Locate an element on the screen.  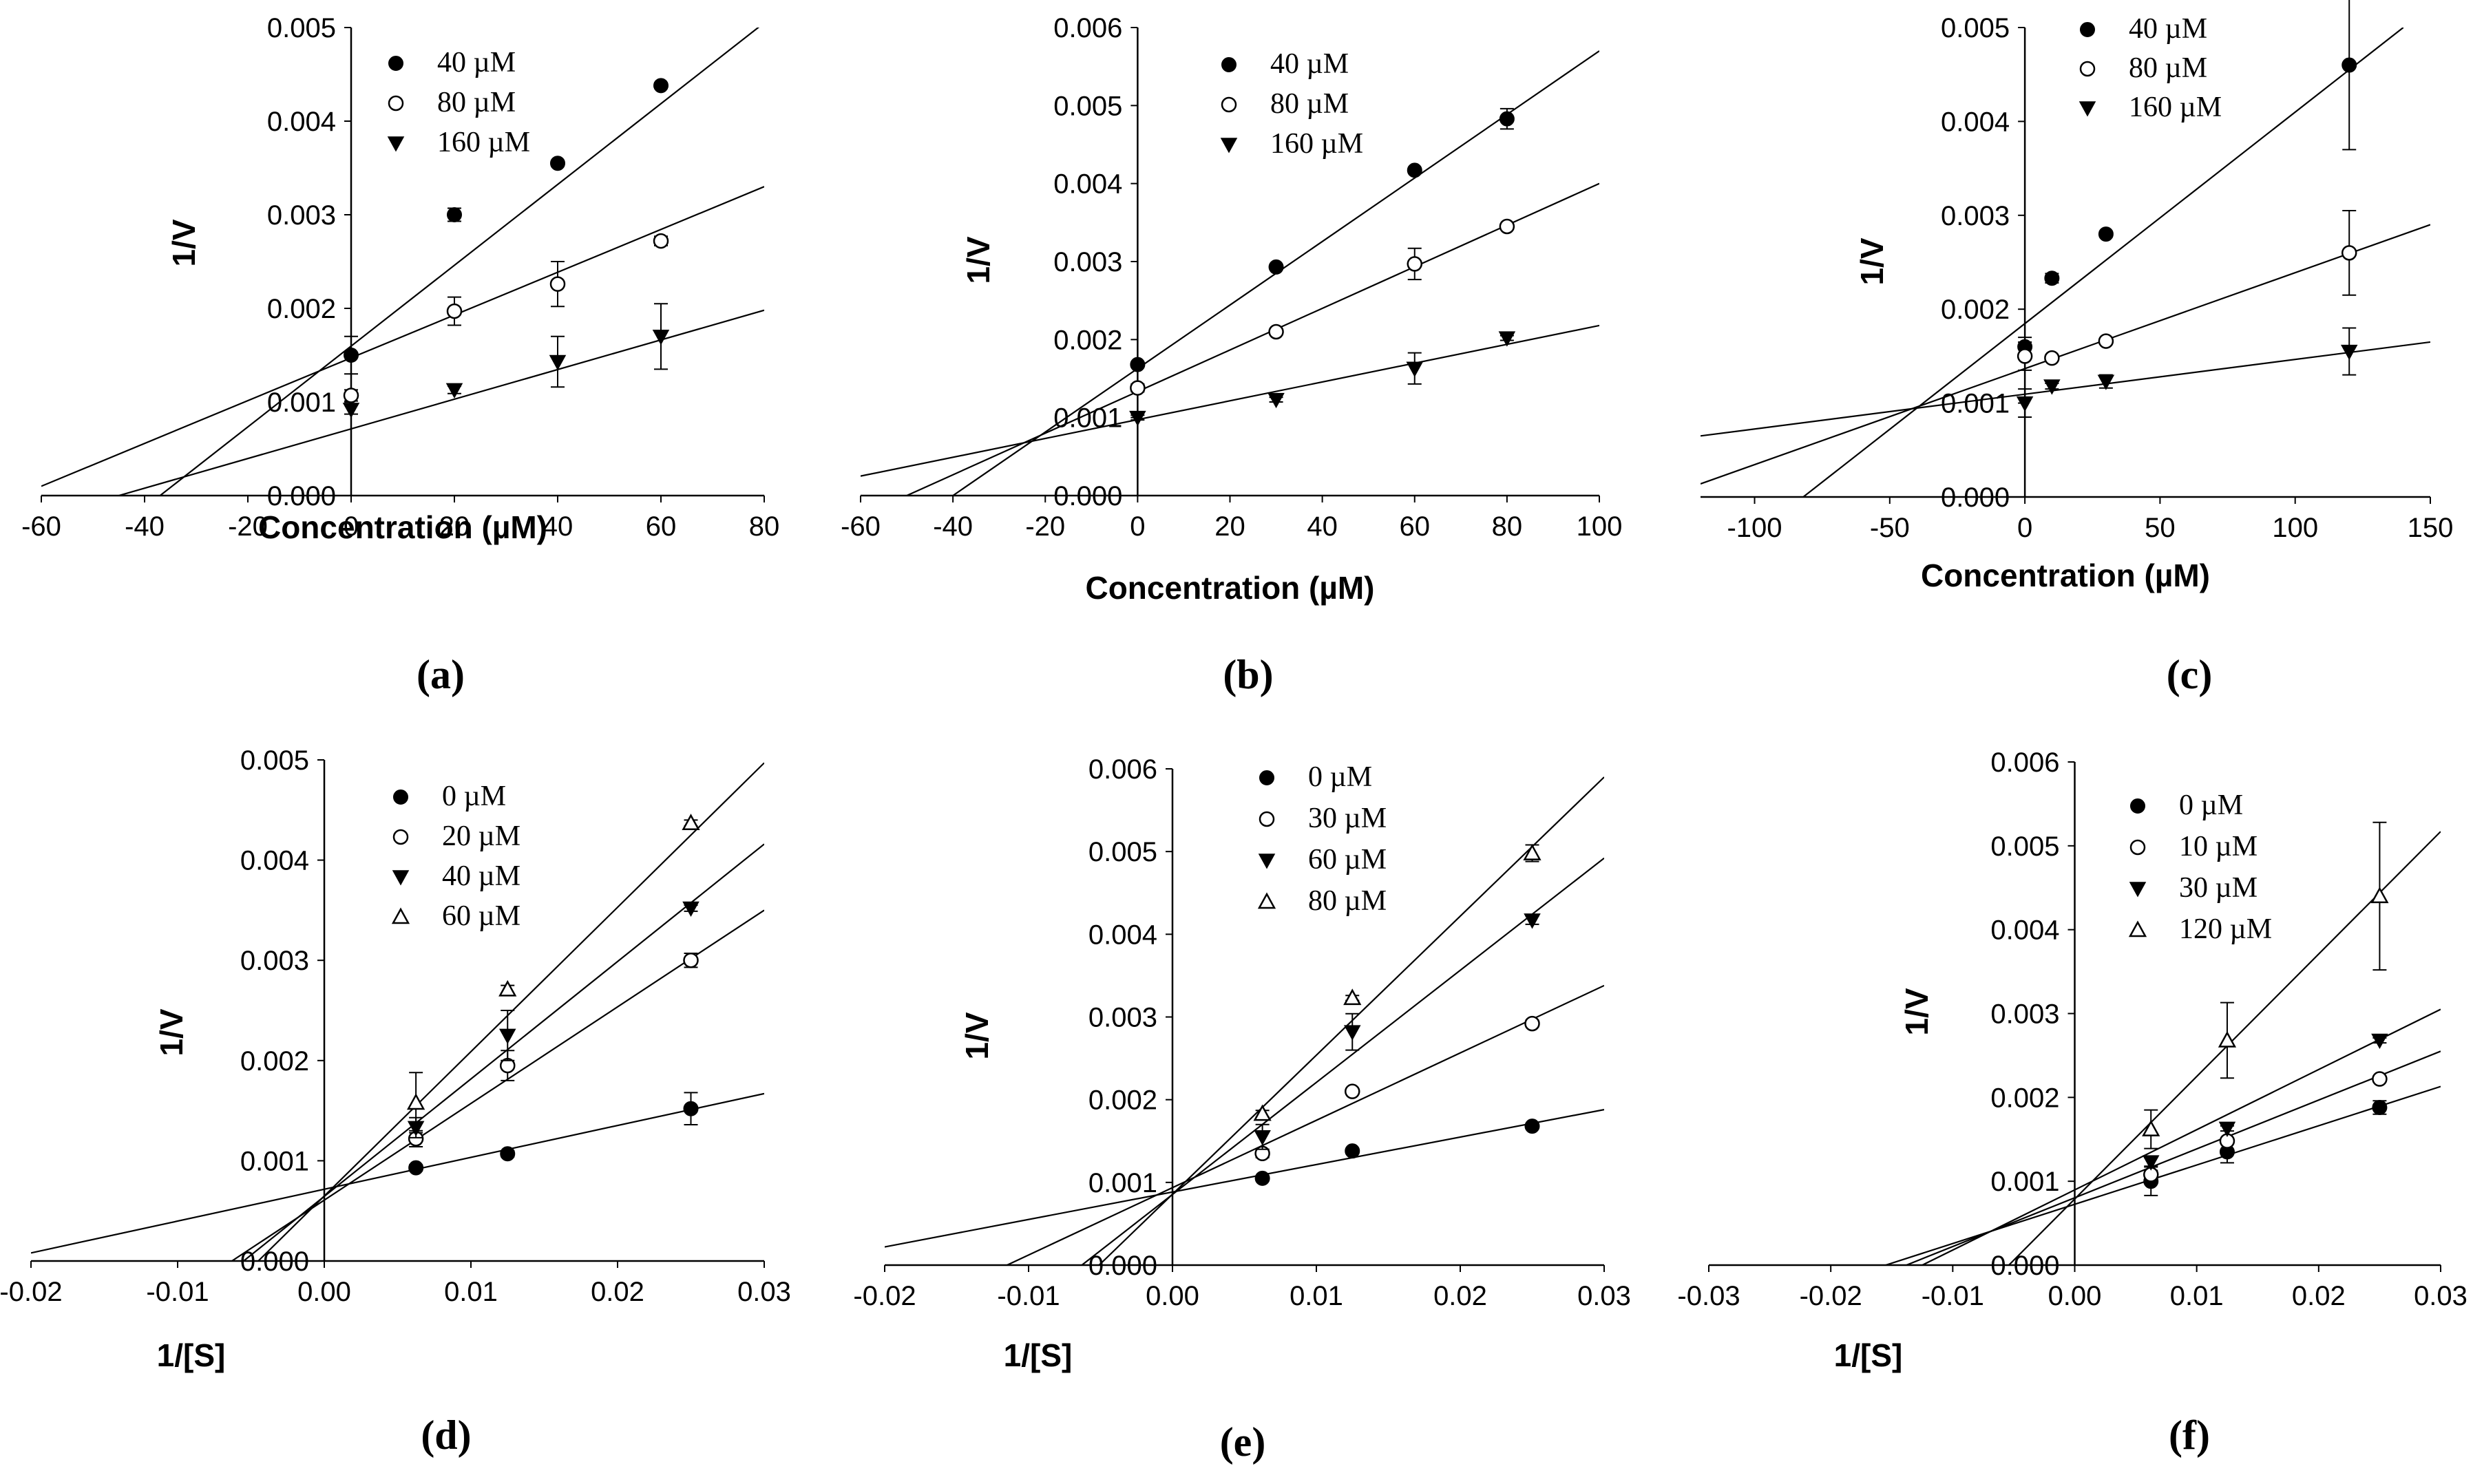
panel-label: (d) is located at coordinates (446, 1435).